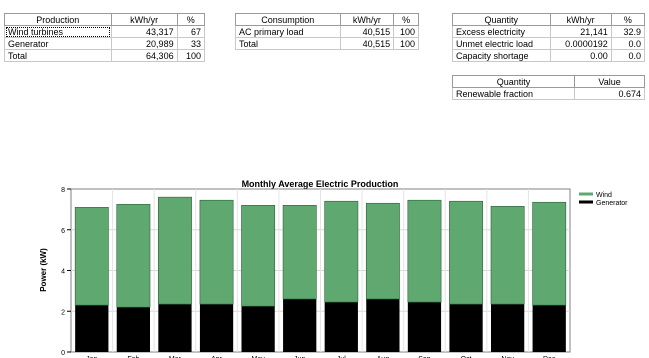 The height and width of the screenshot is (358, 649). Describe the element at coordinates (604, 195) in the screenshot. I see `legend-label-wind: Wind` at that location.